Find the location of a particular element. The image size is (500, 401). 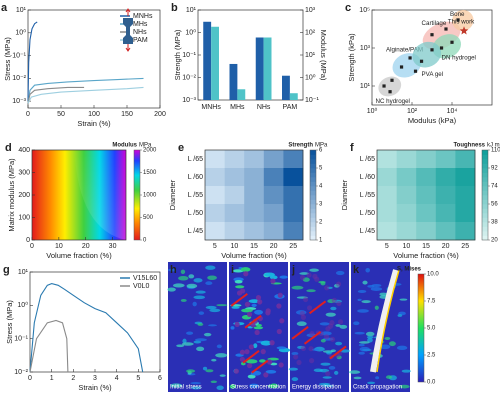

image-caption: Crack propagation is located at coordinates (377, 388).